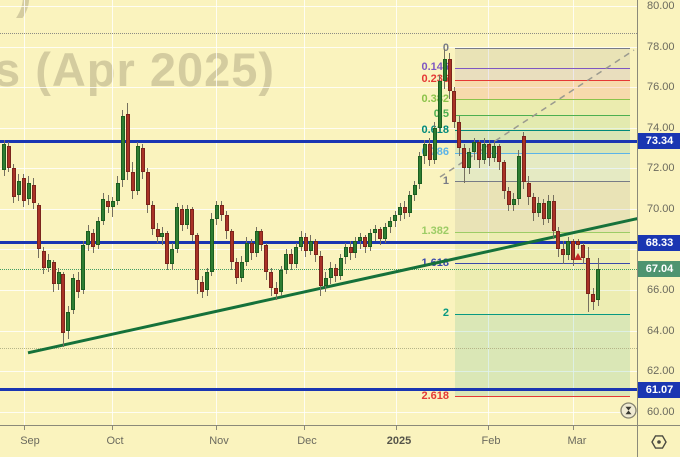  What do you see at coordinates (24, 9) in the screenshot?
I see `symbol-watermark-fragment: )` at bounding box center [24, 9].